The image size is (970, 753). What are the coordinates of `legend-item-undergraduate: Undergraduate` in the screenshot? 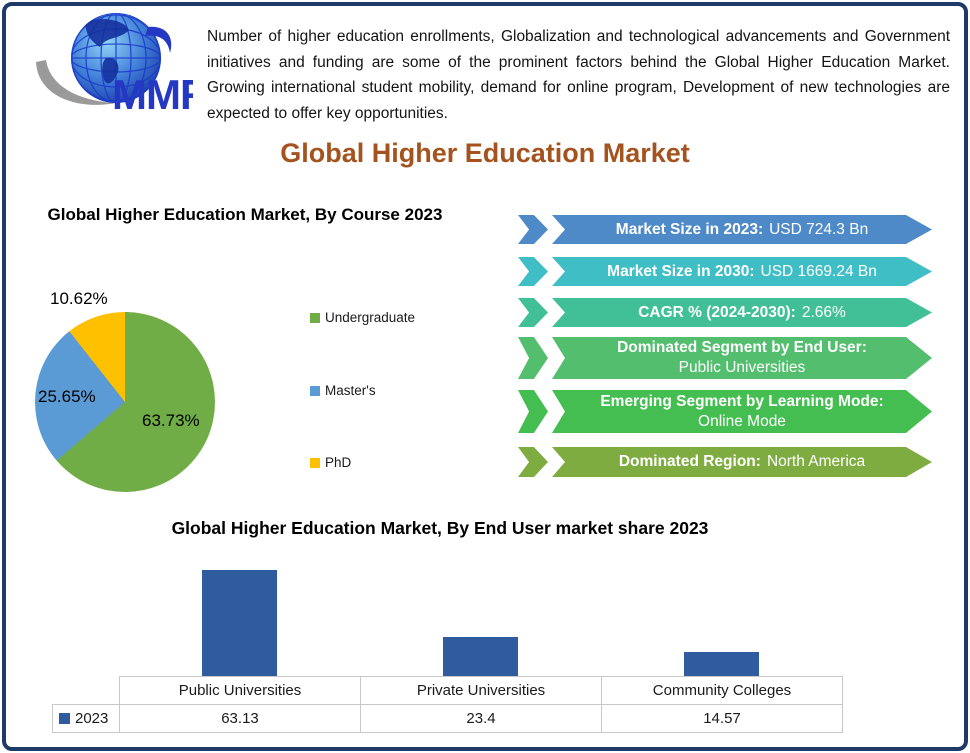 It's located at (362, 317).